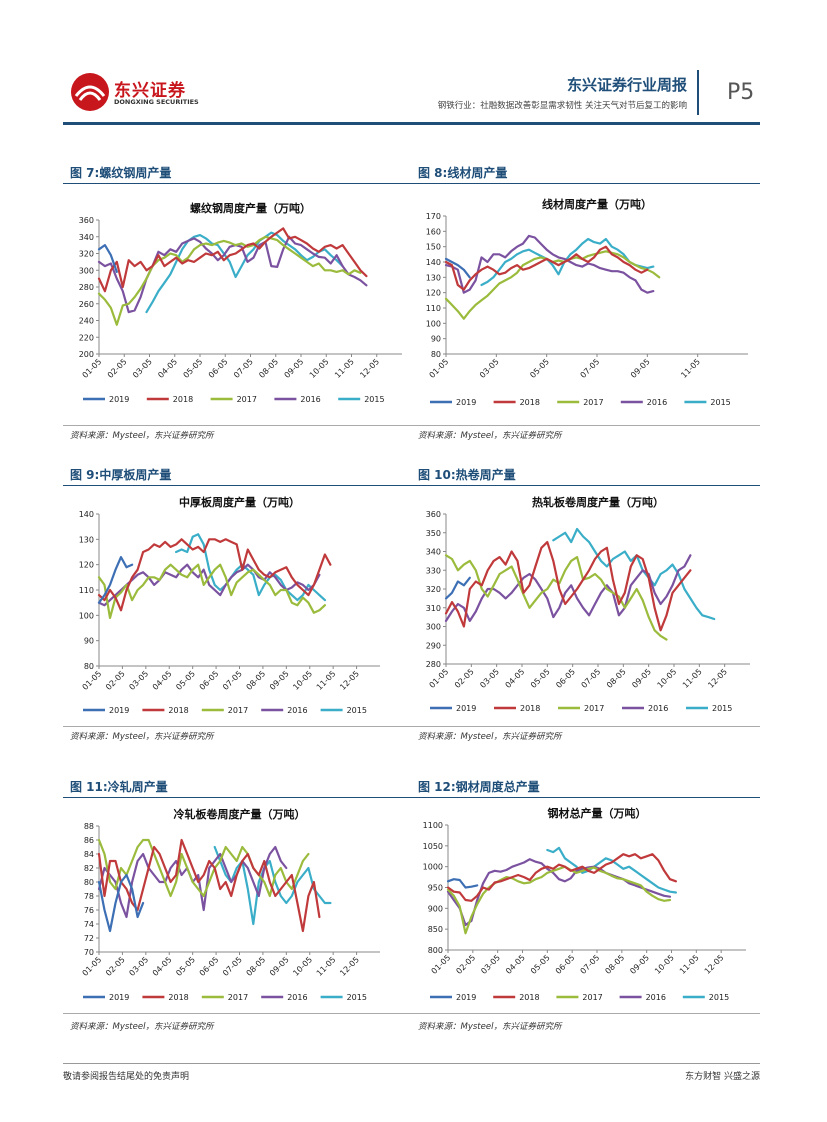 The height and width of the screenshot is (1122, 827). I want to click on figure-10-rule, so click(585, 485).